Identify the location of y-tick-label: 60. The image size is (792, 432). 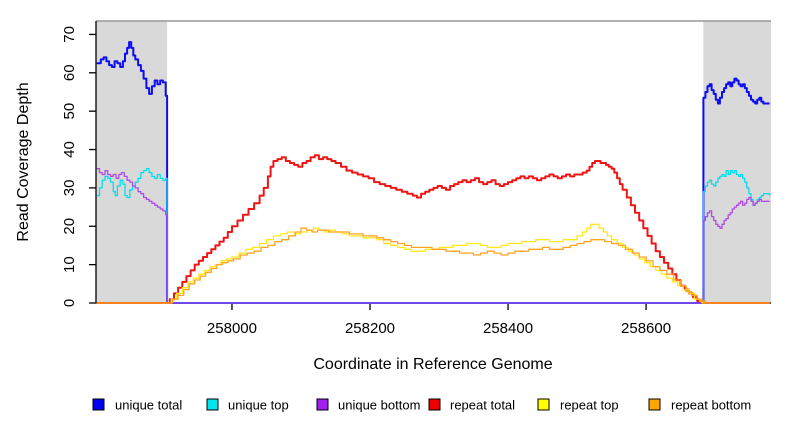
(69, 72).